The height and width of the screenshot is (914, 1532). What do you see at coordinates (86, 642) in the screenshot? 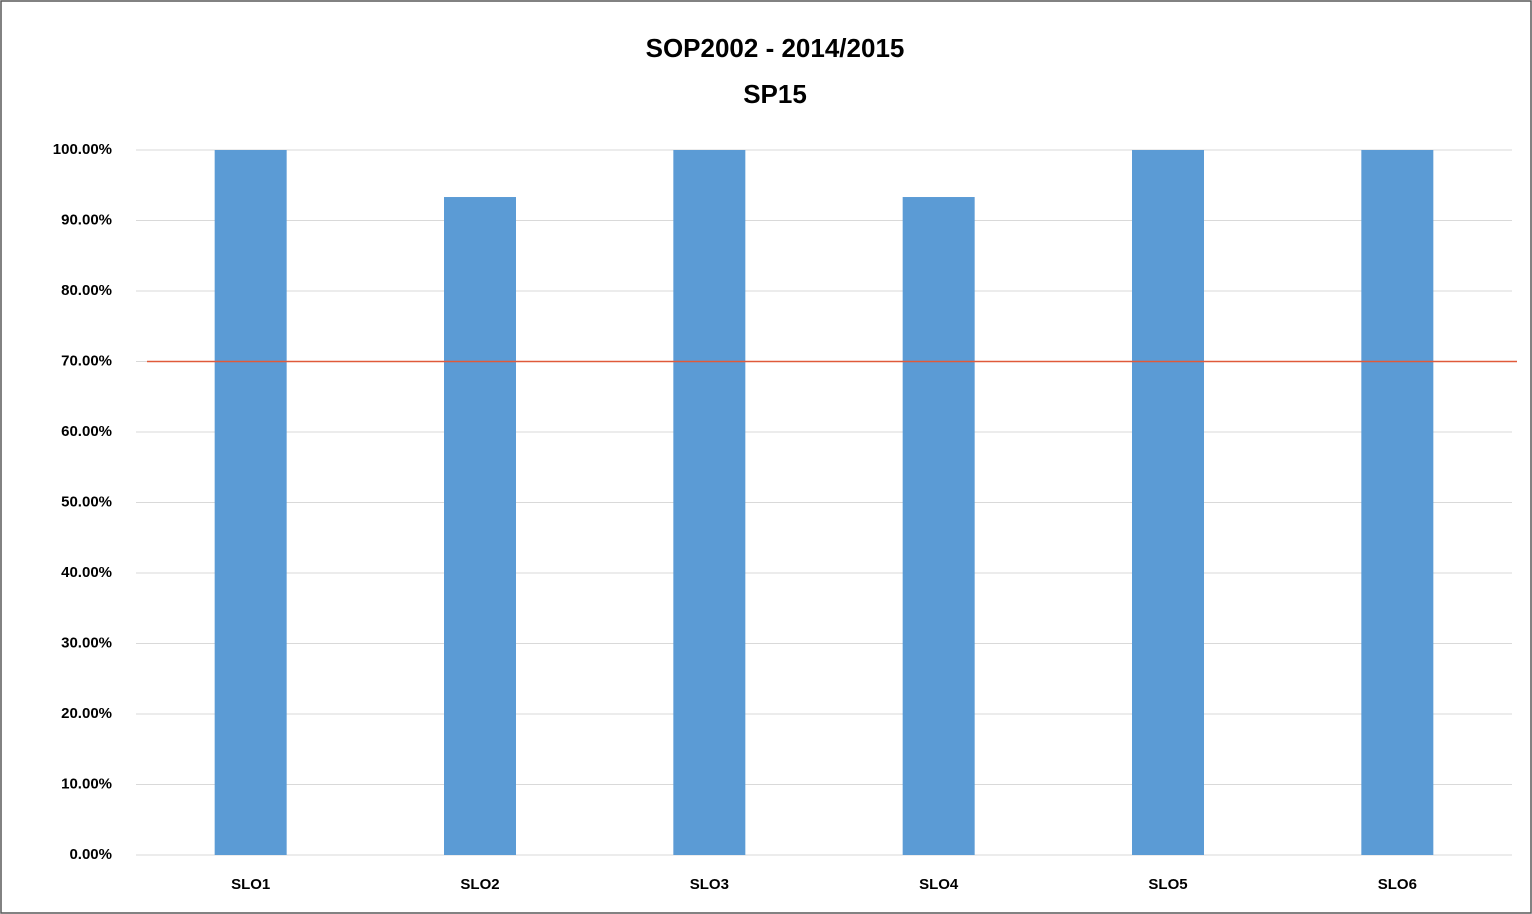
I see `y-tick-label: 30.00%` at bounding box center [86, 642].